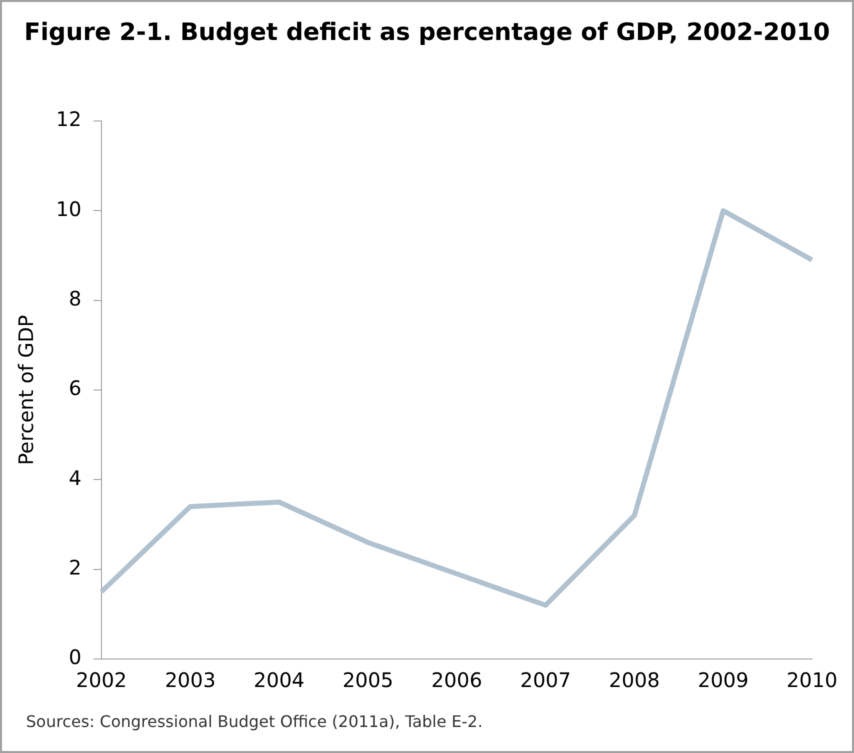 This screenshot has height=753, width=854. I want to click on y-tick-label: 12, so click(69, 119).